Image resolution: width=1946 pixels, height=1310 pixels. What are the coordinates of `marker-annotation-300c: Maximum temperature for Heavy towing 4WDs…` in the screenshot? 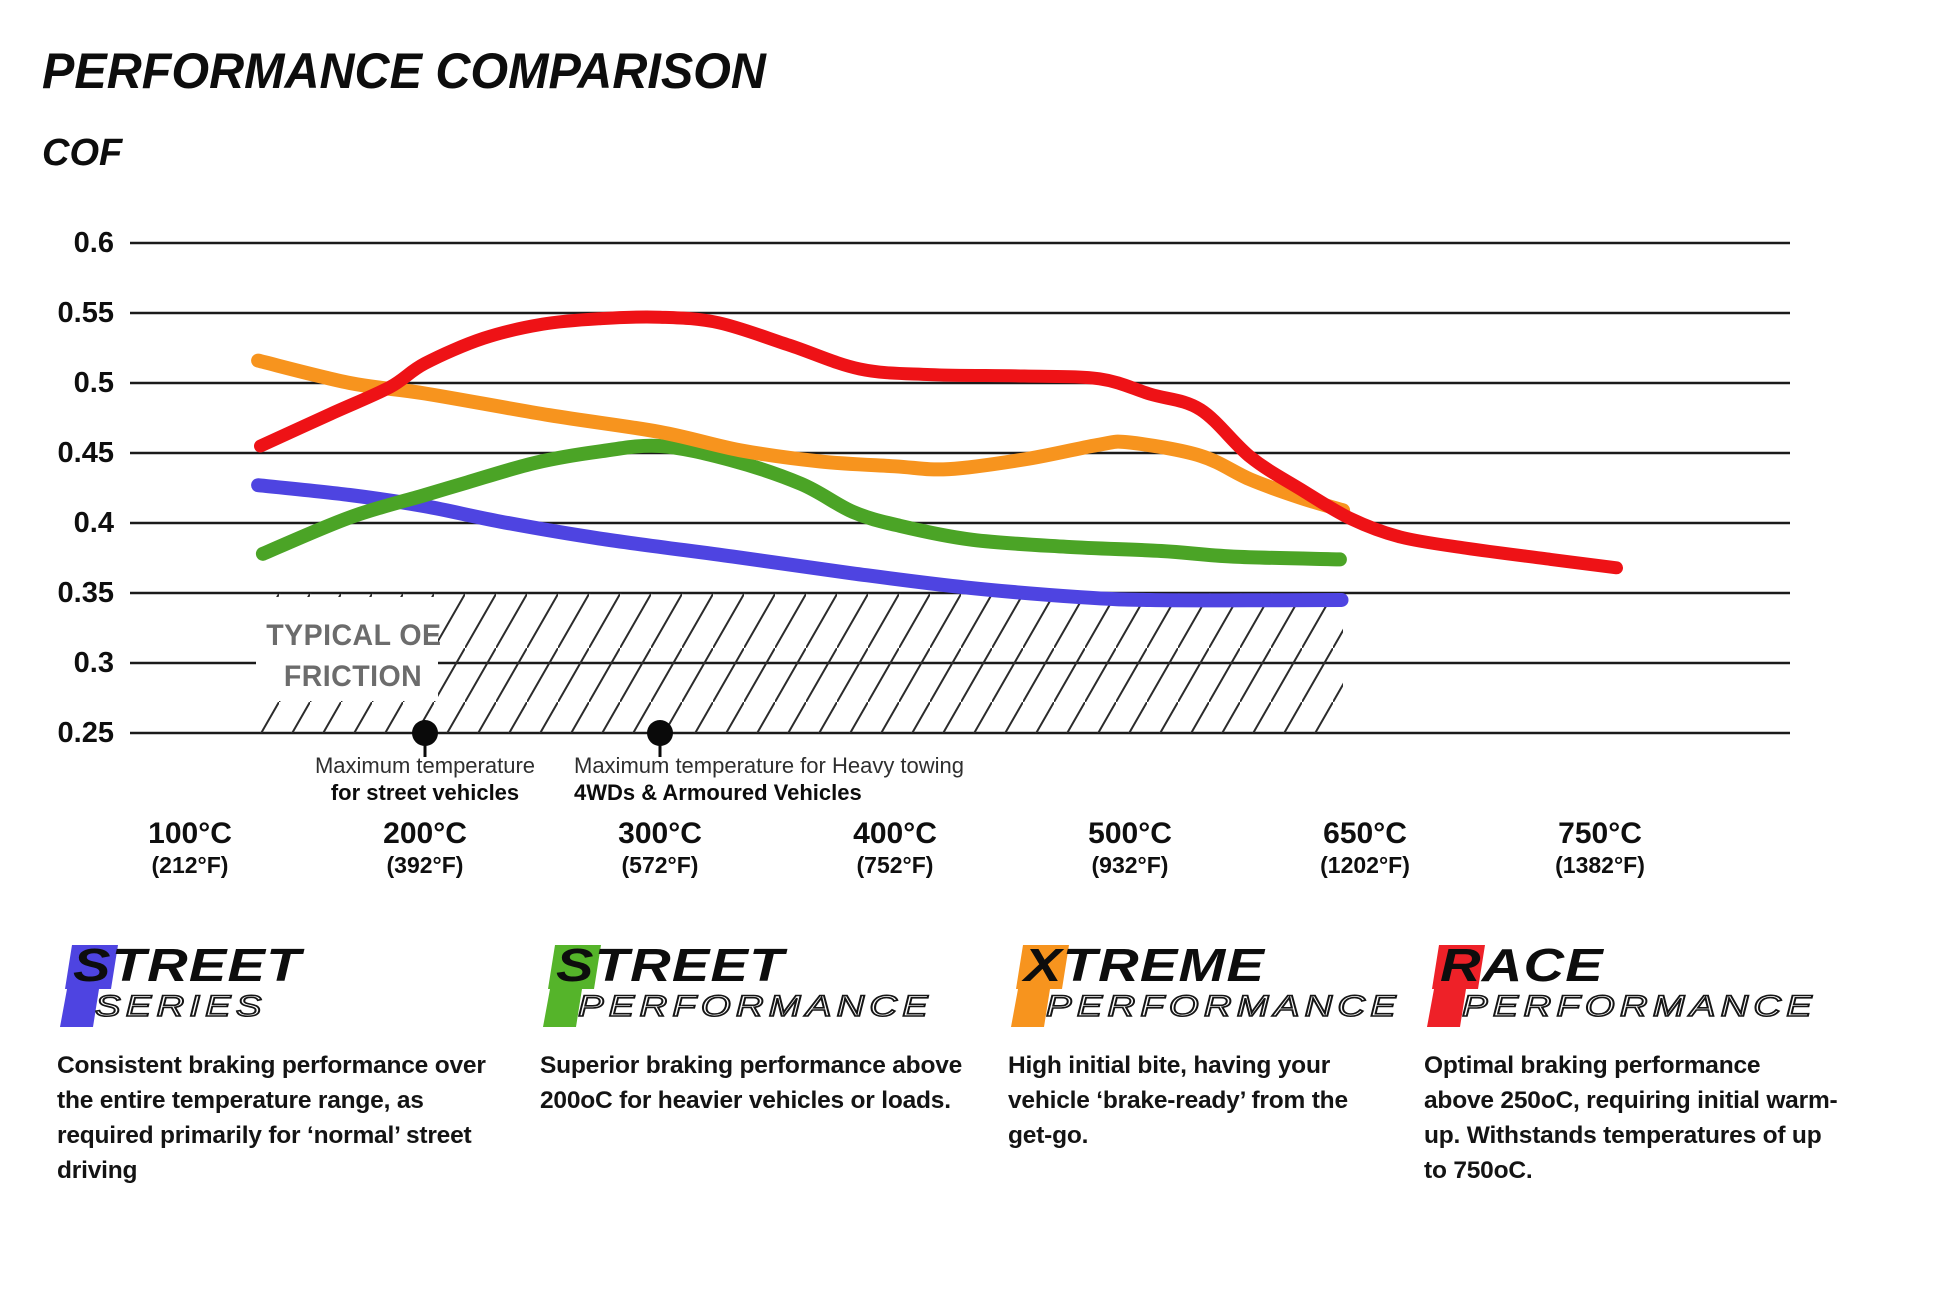 It's located at (854, 779).